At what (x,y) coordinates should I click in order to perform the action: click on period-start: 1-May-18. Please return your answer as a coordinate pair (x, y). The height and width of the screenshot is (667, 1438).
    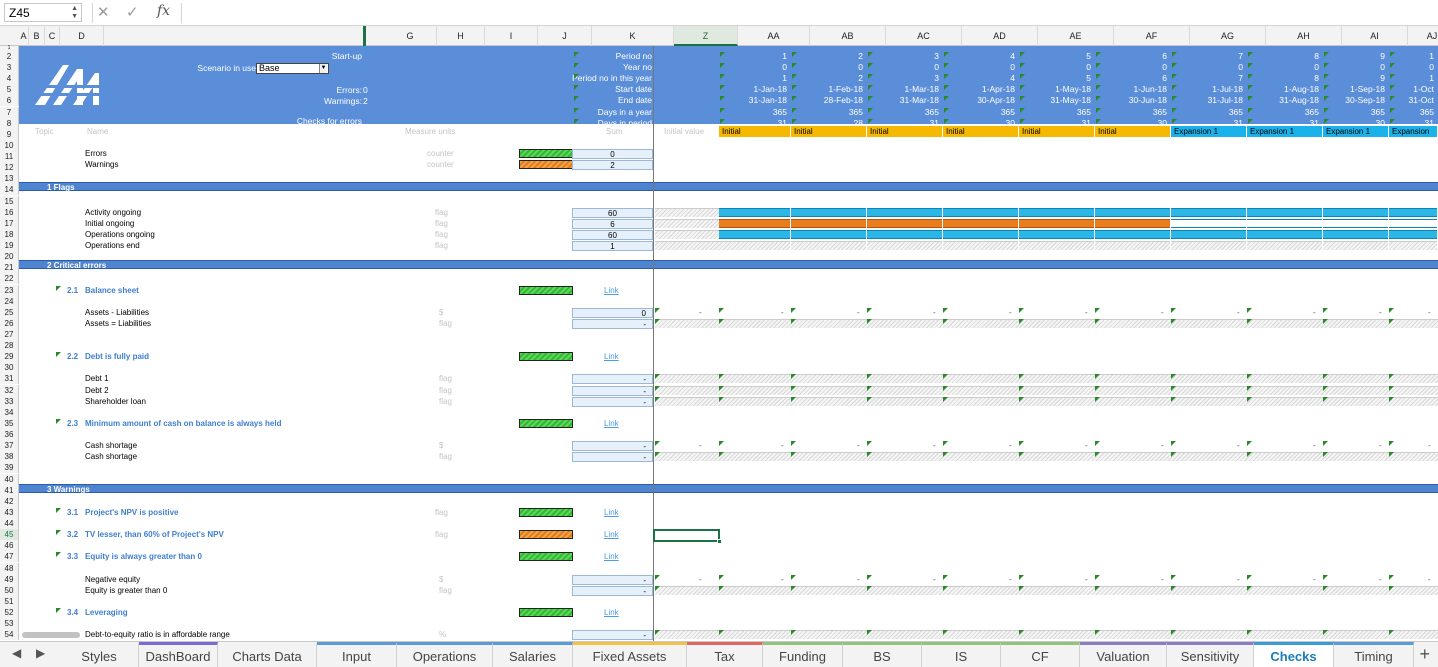
    Looking at the image, I should click on (1073, 89).